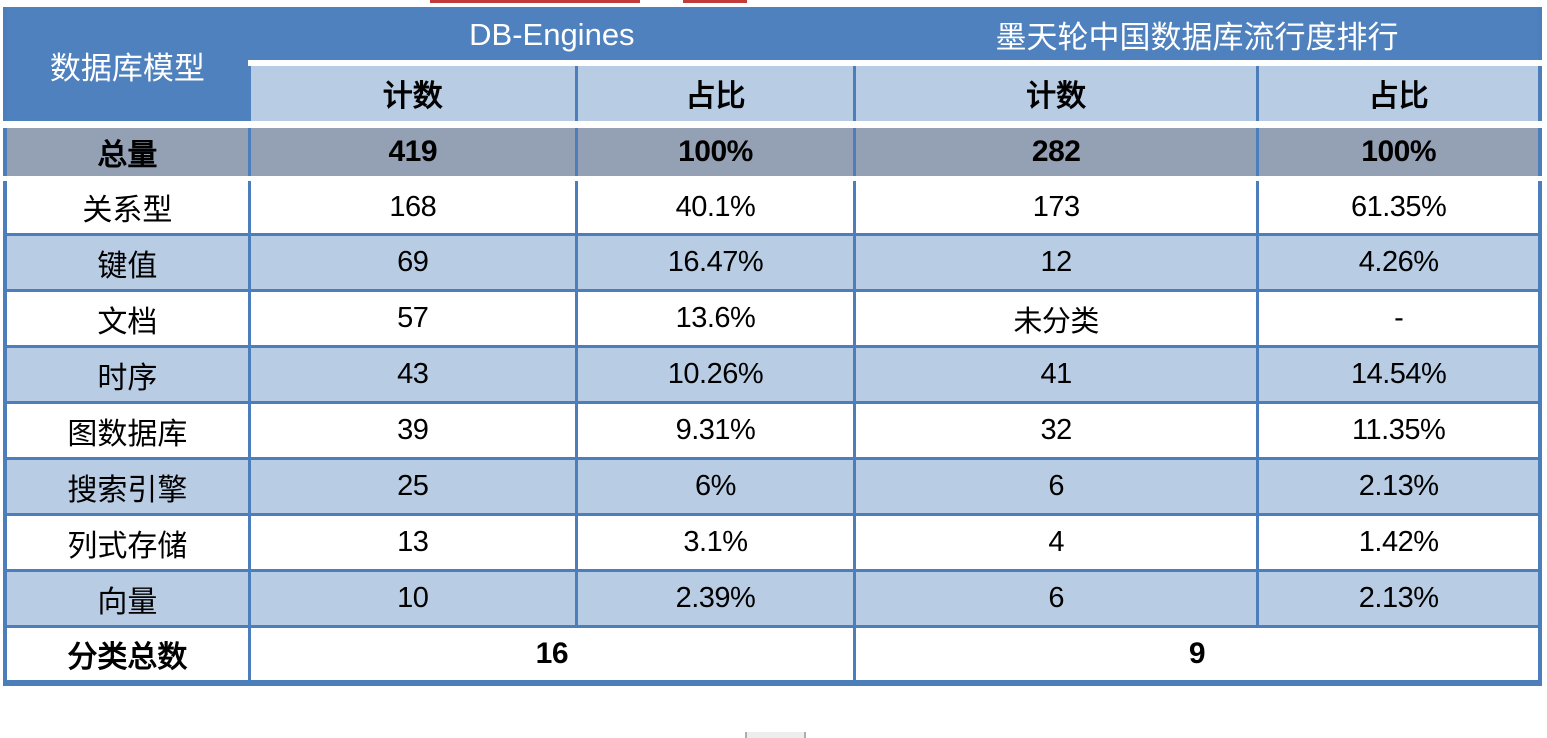 The width and height of the screenshot is (1547, 738). Describe the element at coordinates (127, 66) in the screenshot. I see `corner-header-cell: 数据库模型` at that location.